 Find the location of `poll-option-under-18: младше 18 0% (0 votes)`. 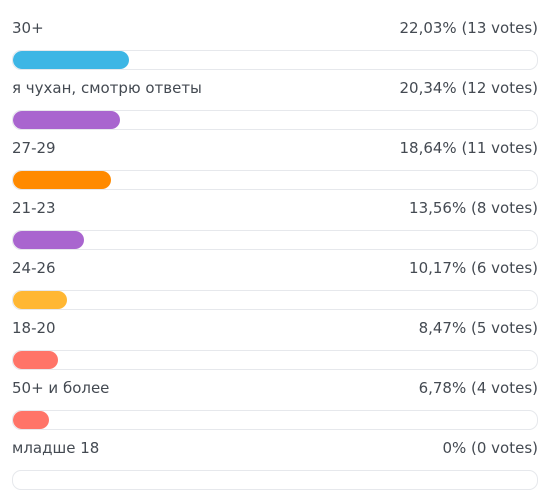

poll-option-under-18: младше 18 0% (0 votes) is located at coordinates (275, 464).